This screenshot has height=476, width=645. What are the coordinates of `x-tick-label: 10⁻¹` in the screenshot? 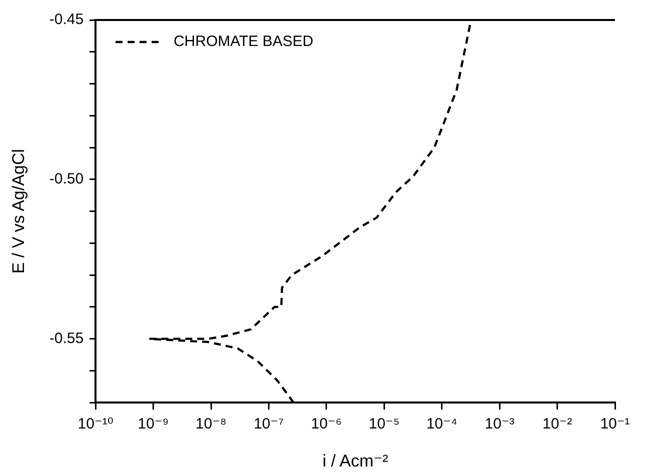 It's located at (615, 424).